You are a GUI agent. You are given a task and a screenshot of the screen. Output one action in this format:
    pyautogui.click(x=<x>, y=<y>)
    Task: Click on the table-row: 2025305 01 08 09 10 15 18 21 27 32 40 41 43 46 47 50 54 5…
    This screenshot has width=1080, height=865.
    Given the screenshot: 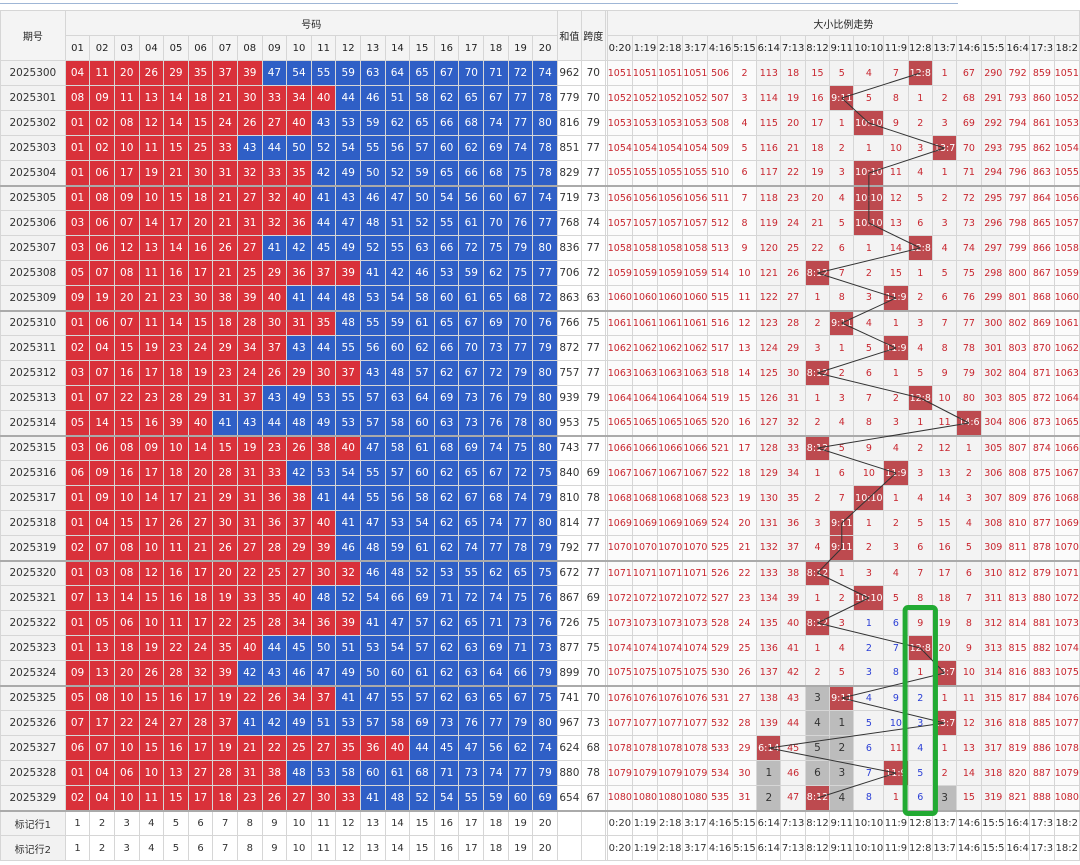 What is the action you would take?
    pyautogui.click(x=540, y=197)
    